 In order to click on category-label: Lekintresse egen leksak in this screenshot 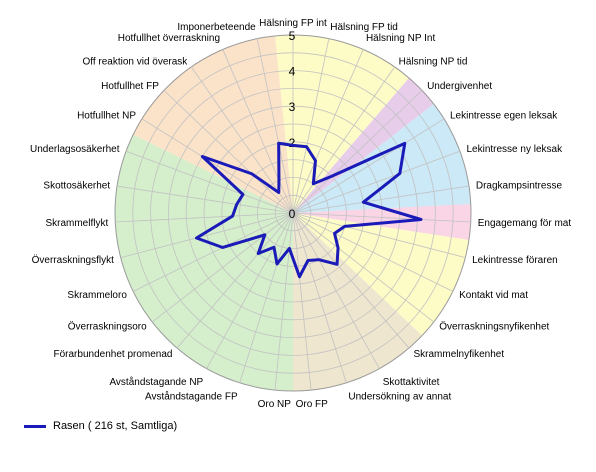, I will do `click(504, 116)`.